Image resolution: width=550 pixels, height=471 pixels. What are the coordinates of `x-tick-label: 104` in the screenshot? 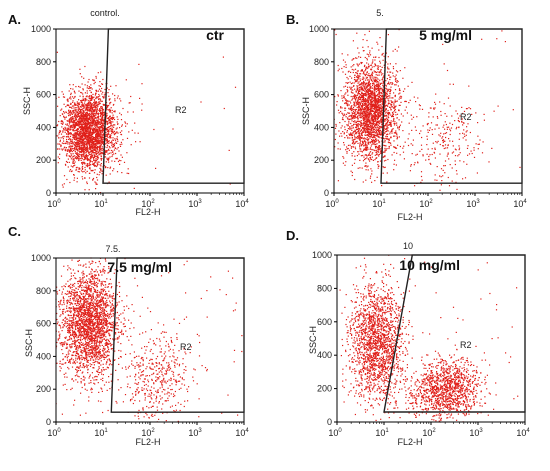 It's located at (242, 204).